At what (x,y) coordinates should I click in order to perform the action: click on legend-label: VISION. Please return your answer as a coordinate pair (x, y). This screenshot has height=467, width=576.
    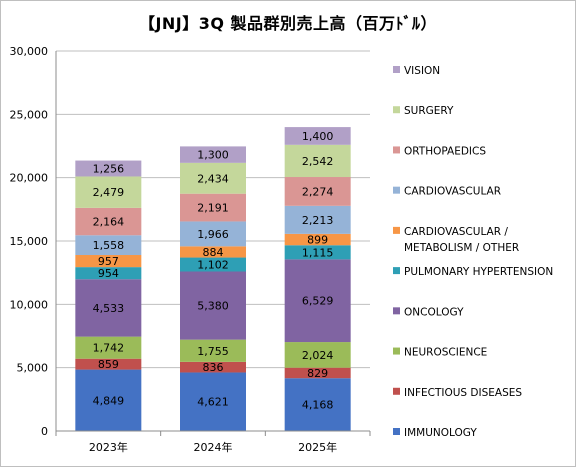
    Looking at the image, I should click on (422, 71).